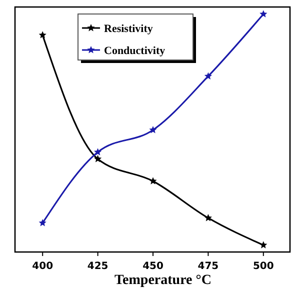  I want to click on x-tick-label: 500, so click(263, 266).